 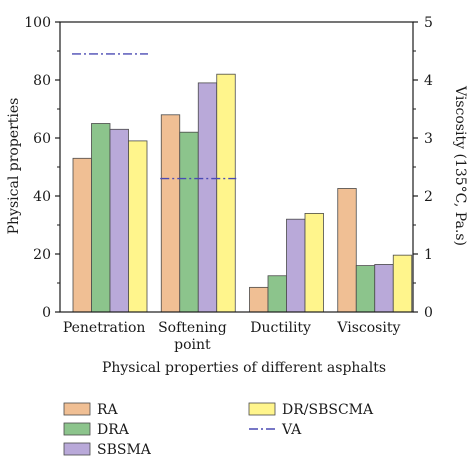 I want to click on legend-label-va: VA, so click(x=291, y=430).